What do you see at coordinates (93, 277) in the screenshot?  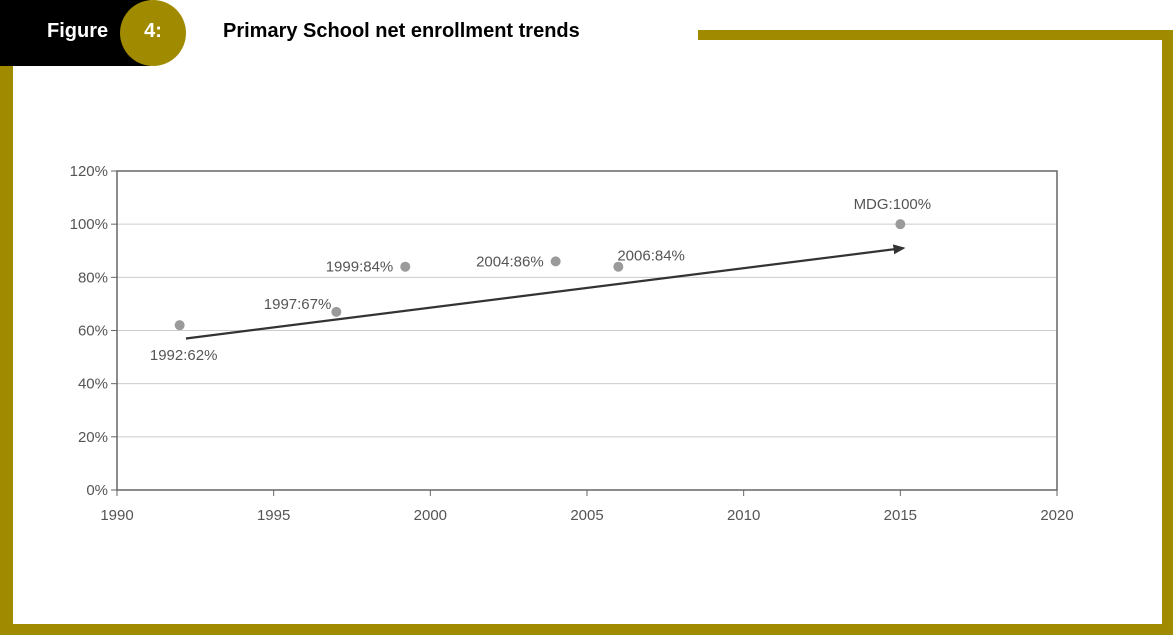 I see `y-tick-label: 80%` at bounding box center [93, 277].